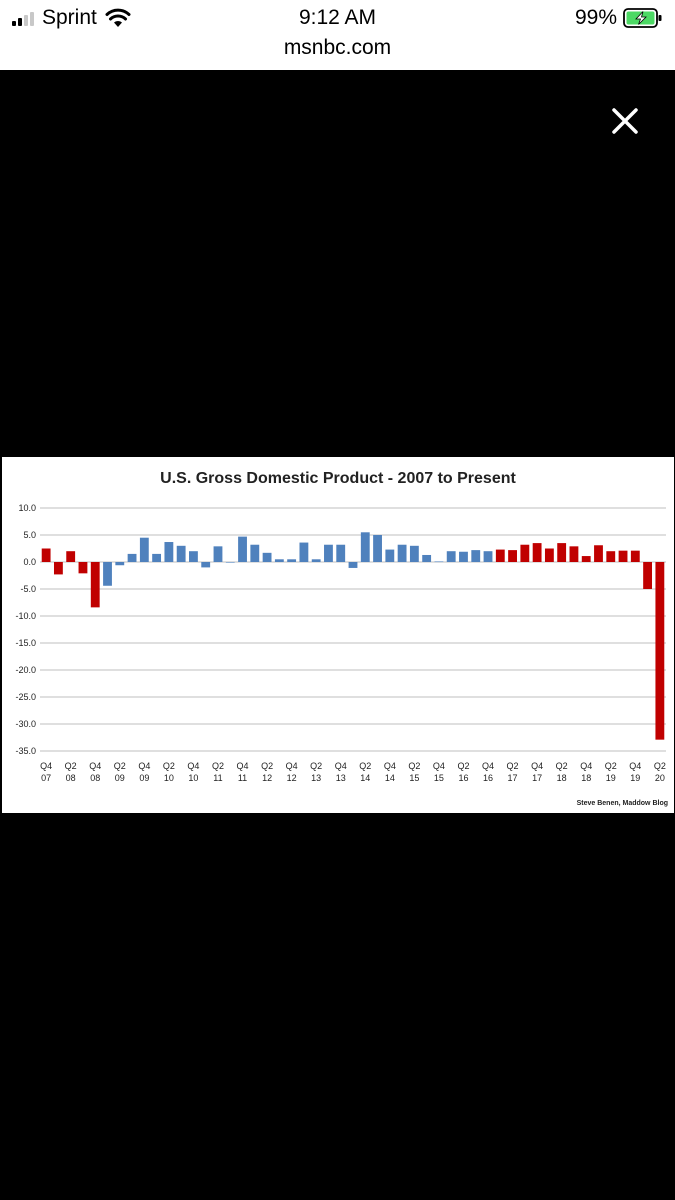  Describe the element at coordinates (341, 772) in the screenshot. I see `x-tick-label: Q4 13` at that location.